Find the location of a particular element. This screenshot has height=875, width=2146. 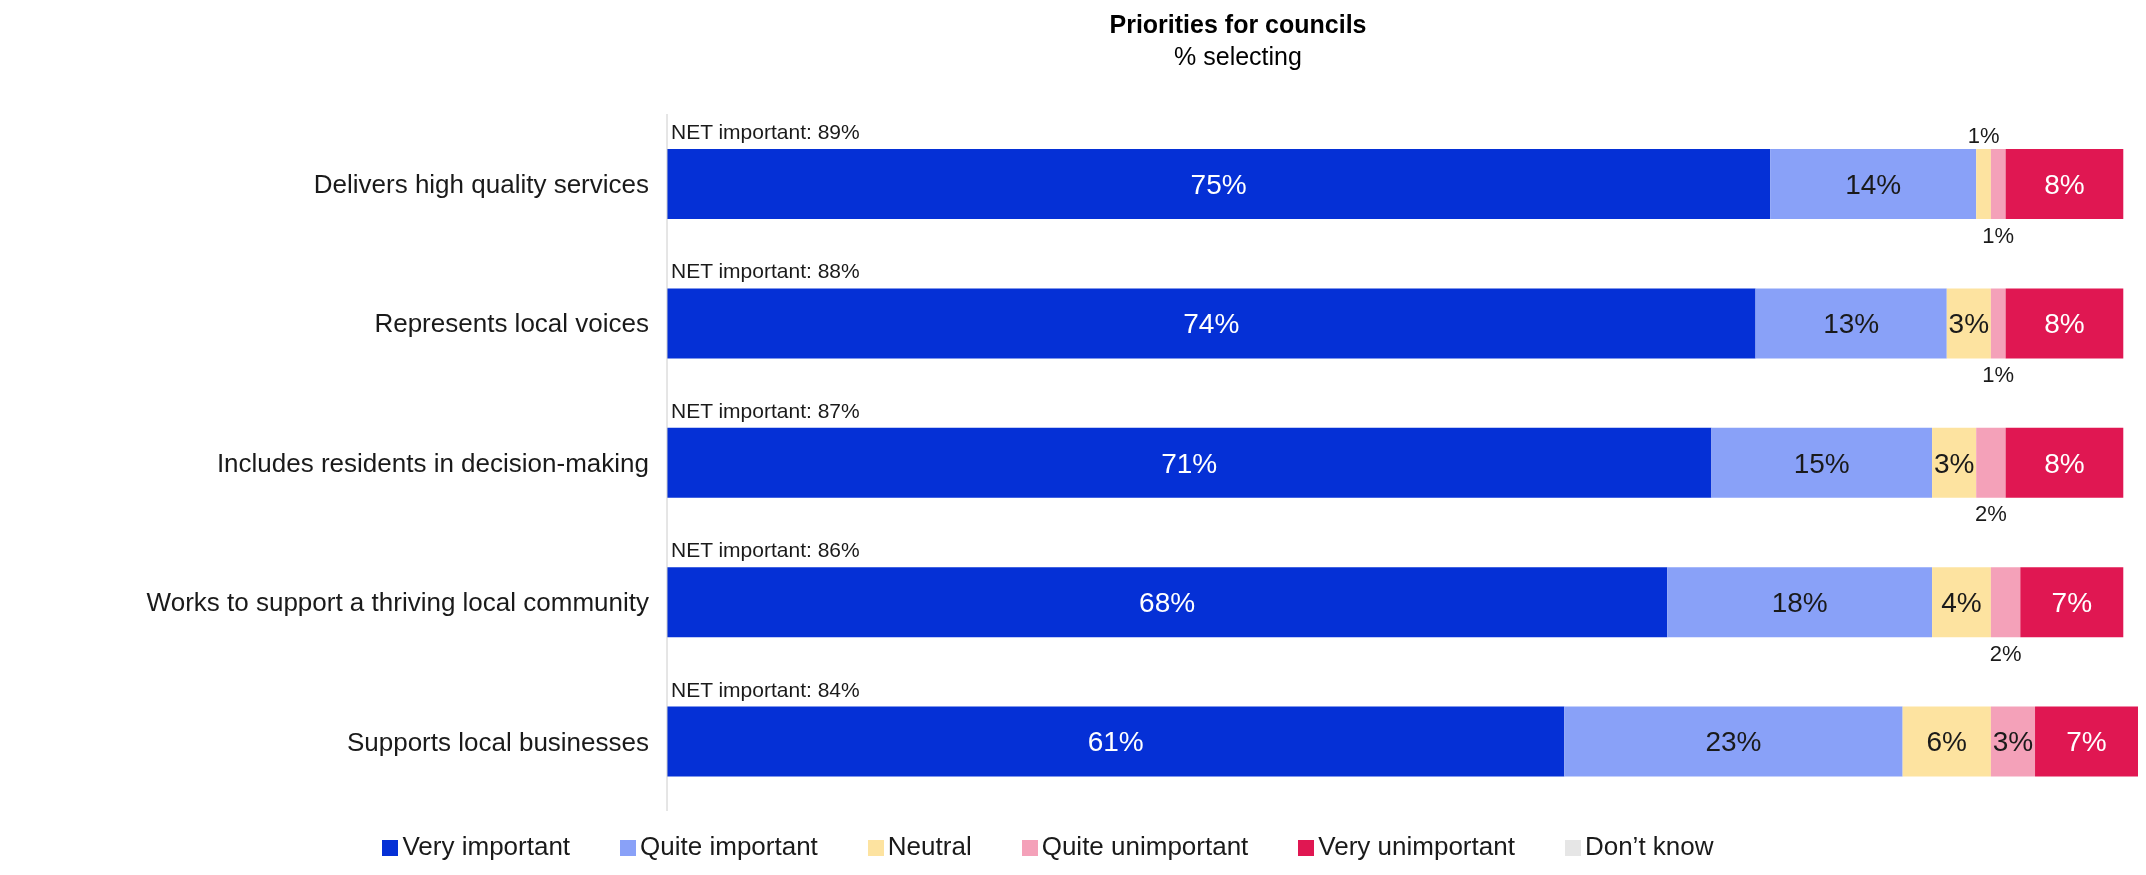

legend-label: Don’t know is located at coordinates (1649, 846).